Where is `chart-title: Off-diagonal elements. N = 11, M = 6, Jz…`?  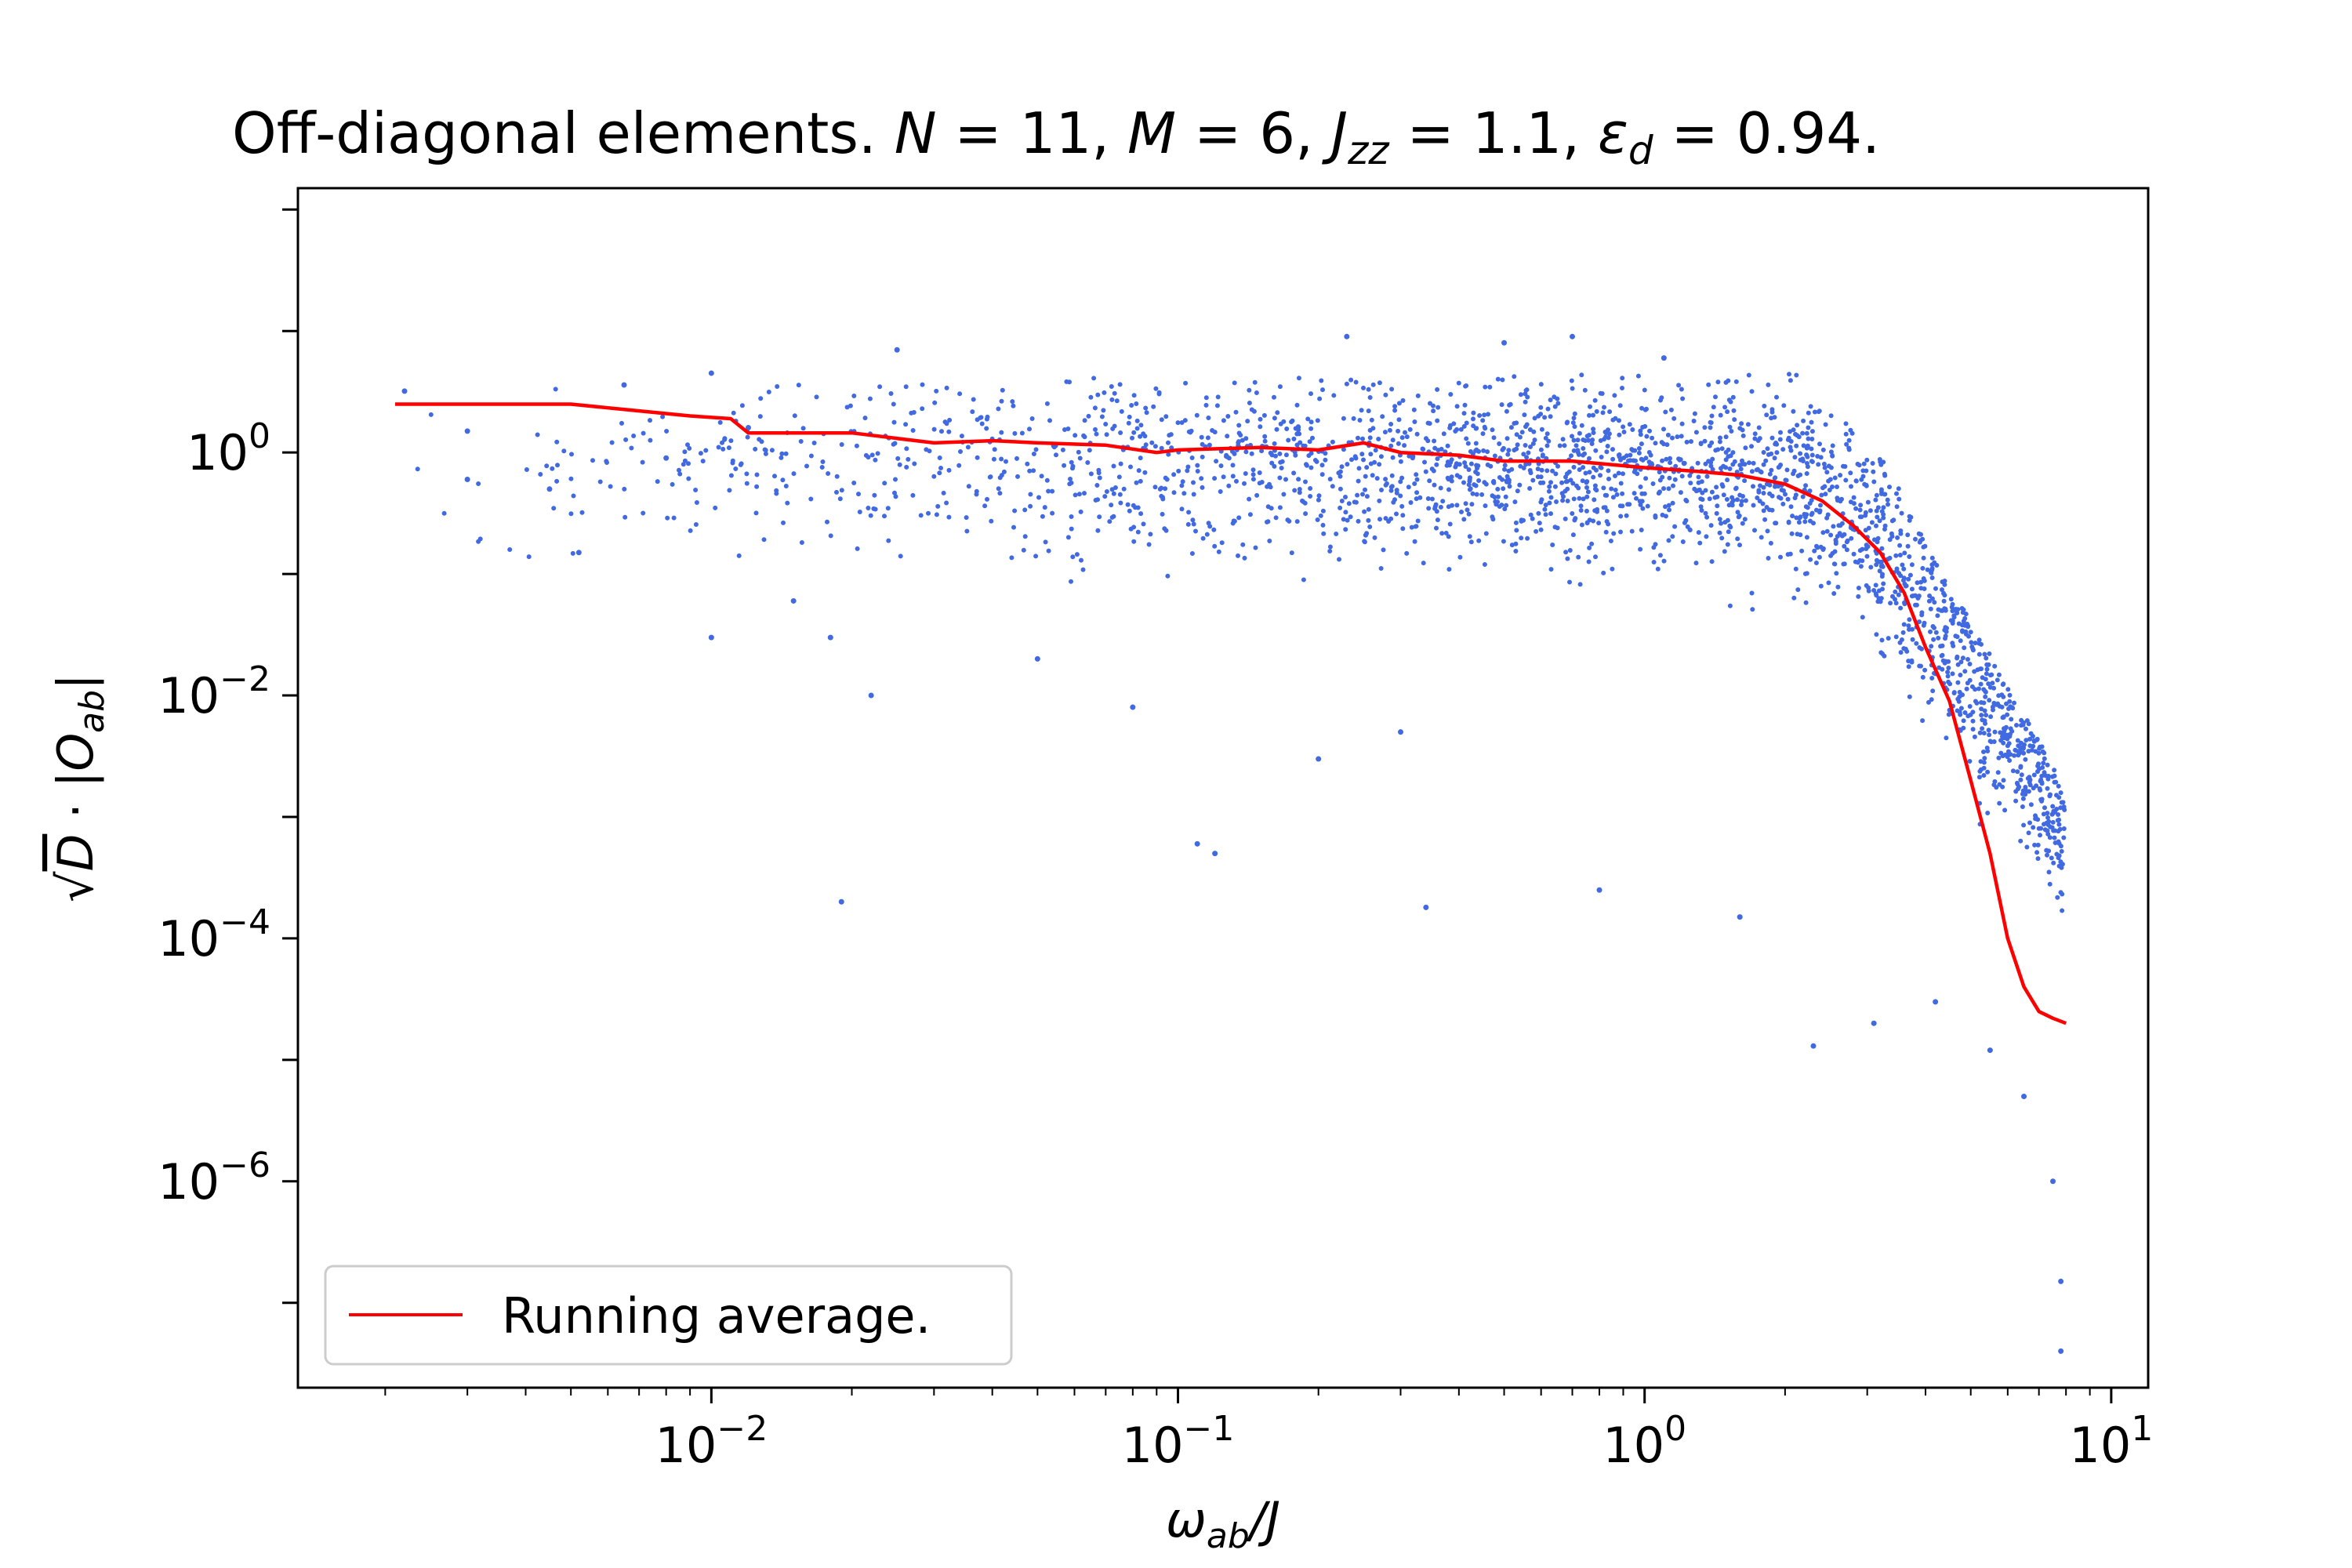 chart-title: Off-diagonal elements. N = 11, M = 6, Jz… is located at coordinates (1056, 136).